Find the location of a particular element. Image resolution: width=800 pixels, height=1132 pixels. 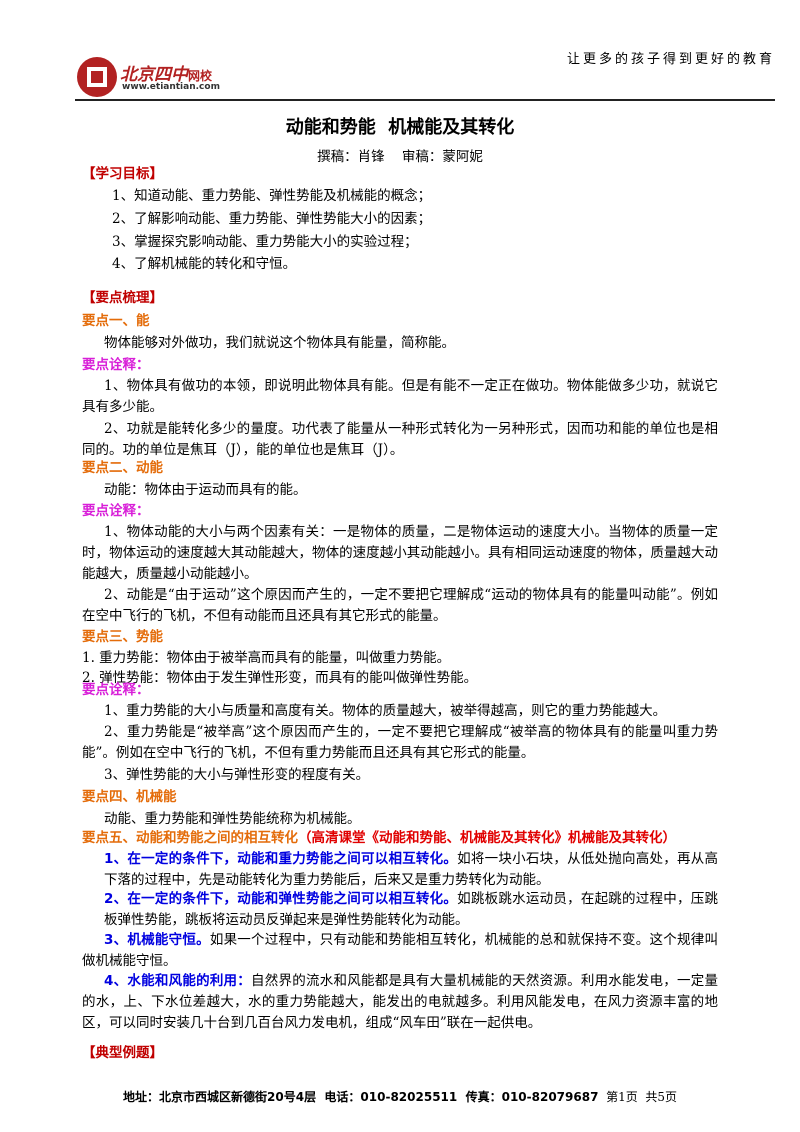

logo-icon is located at coordinates (97, 77).